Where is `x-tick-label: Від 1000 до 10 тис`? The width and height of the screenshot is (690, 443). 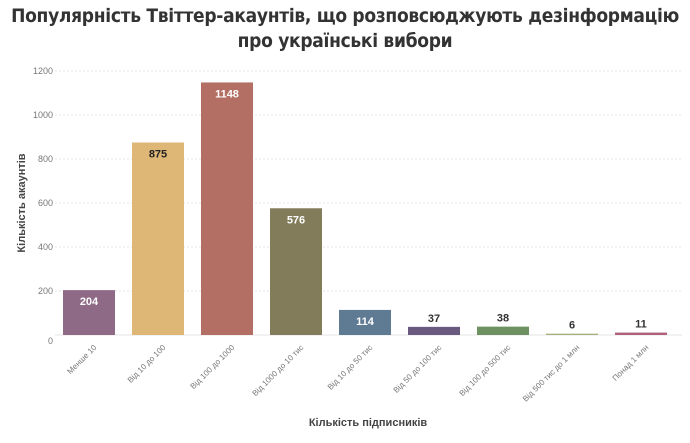 x-tick-label: Від 1000 до 10 тис is located at coordinates (278, 370).